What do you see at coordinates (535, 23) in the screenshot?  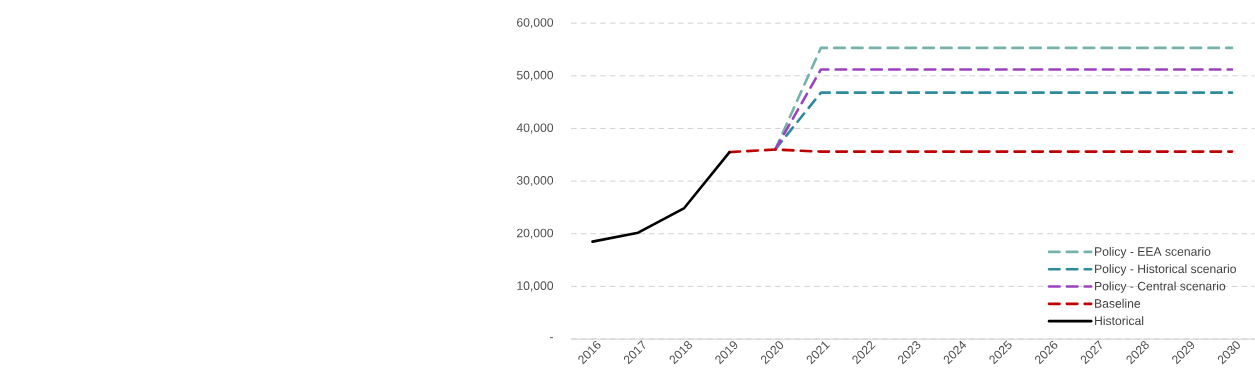 I see `y-tick-label: 60,000` at bounding box center [535, 23].